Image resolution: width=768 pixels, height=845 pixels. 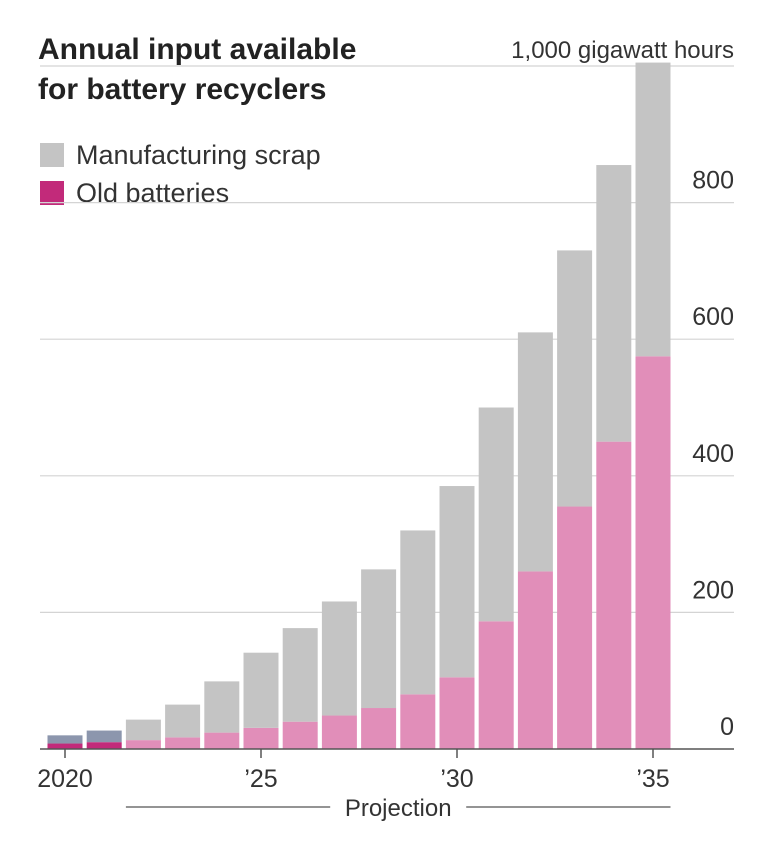 I want to click on y-tick-label-0: 0, so click(x=727, y=727).